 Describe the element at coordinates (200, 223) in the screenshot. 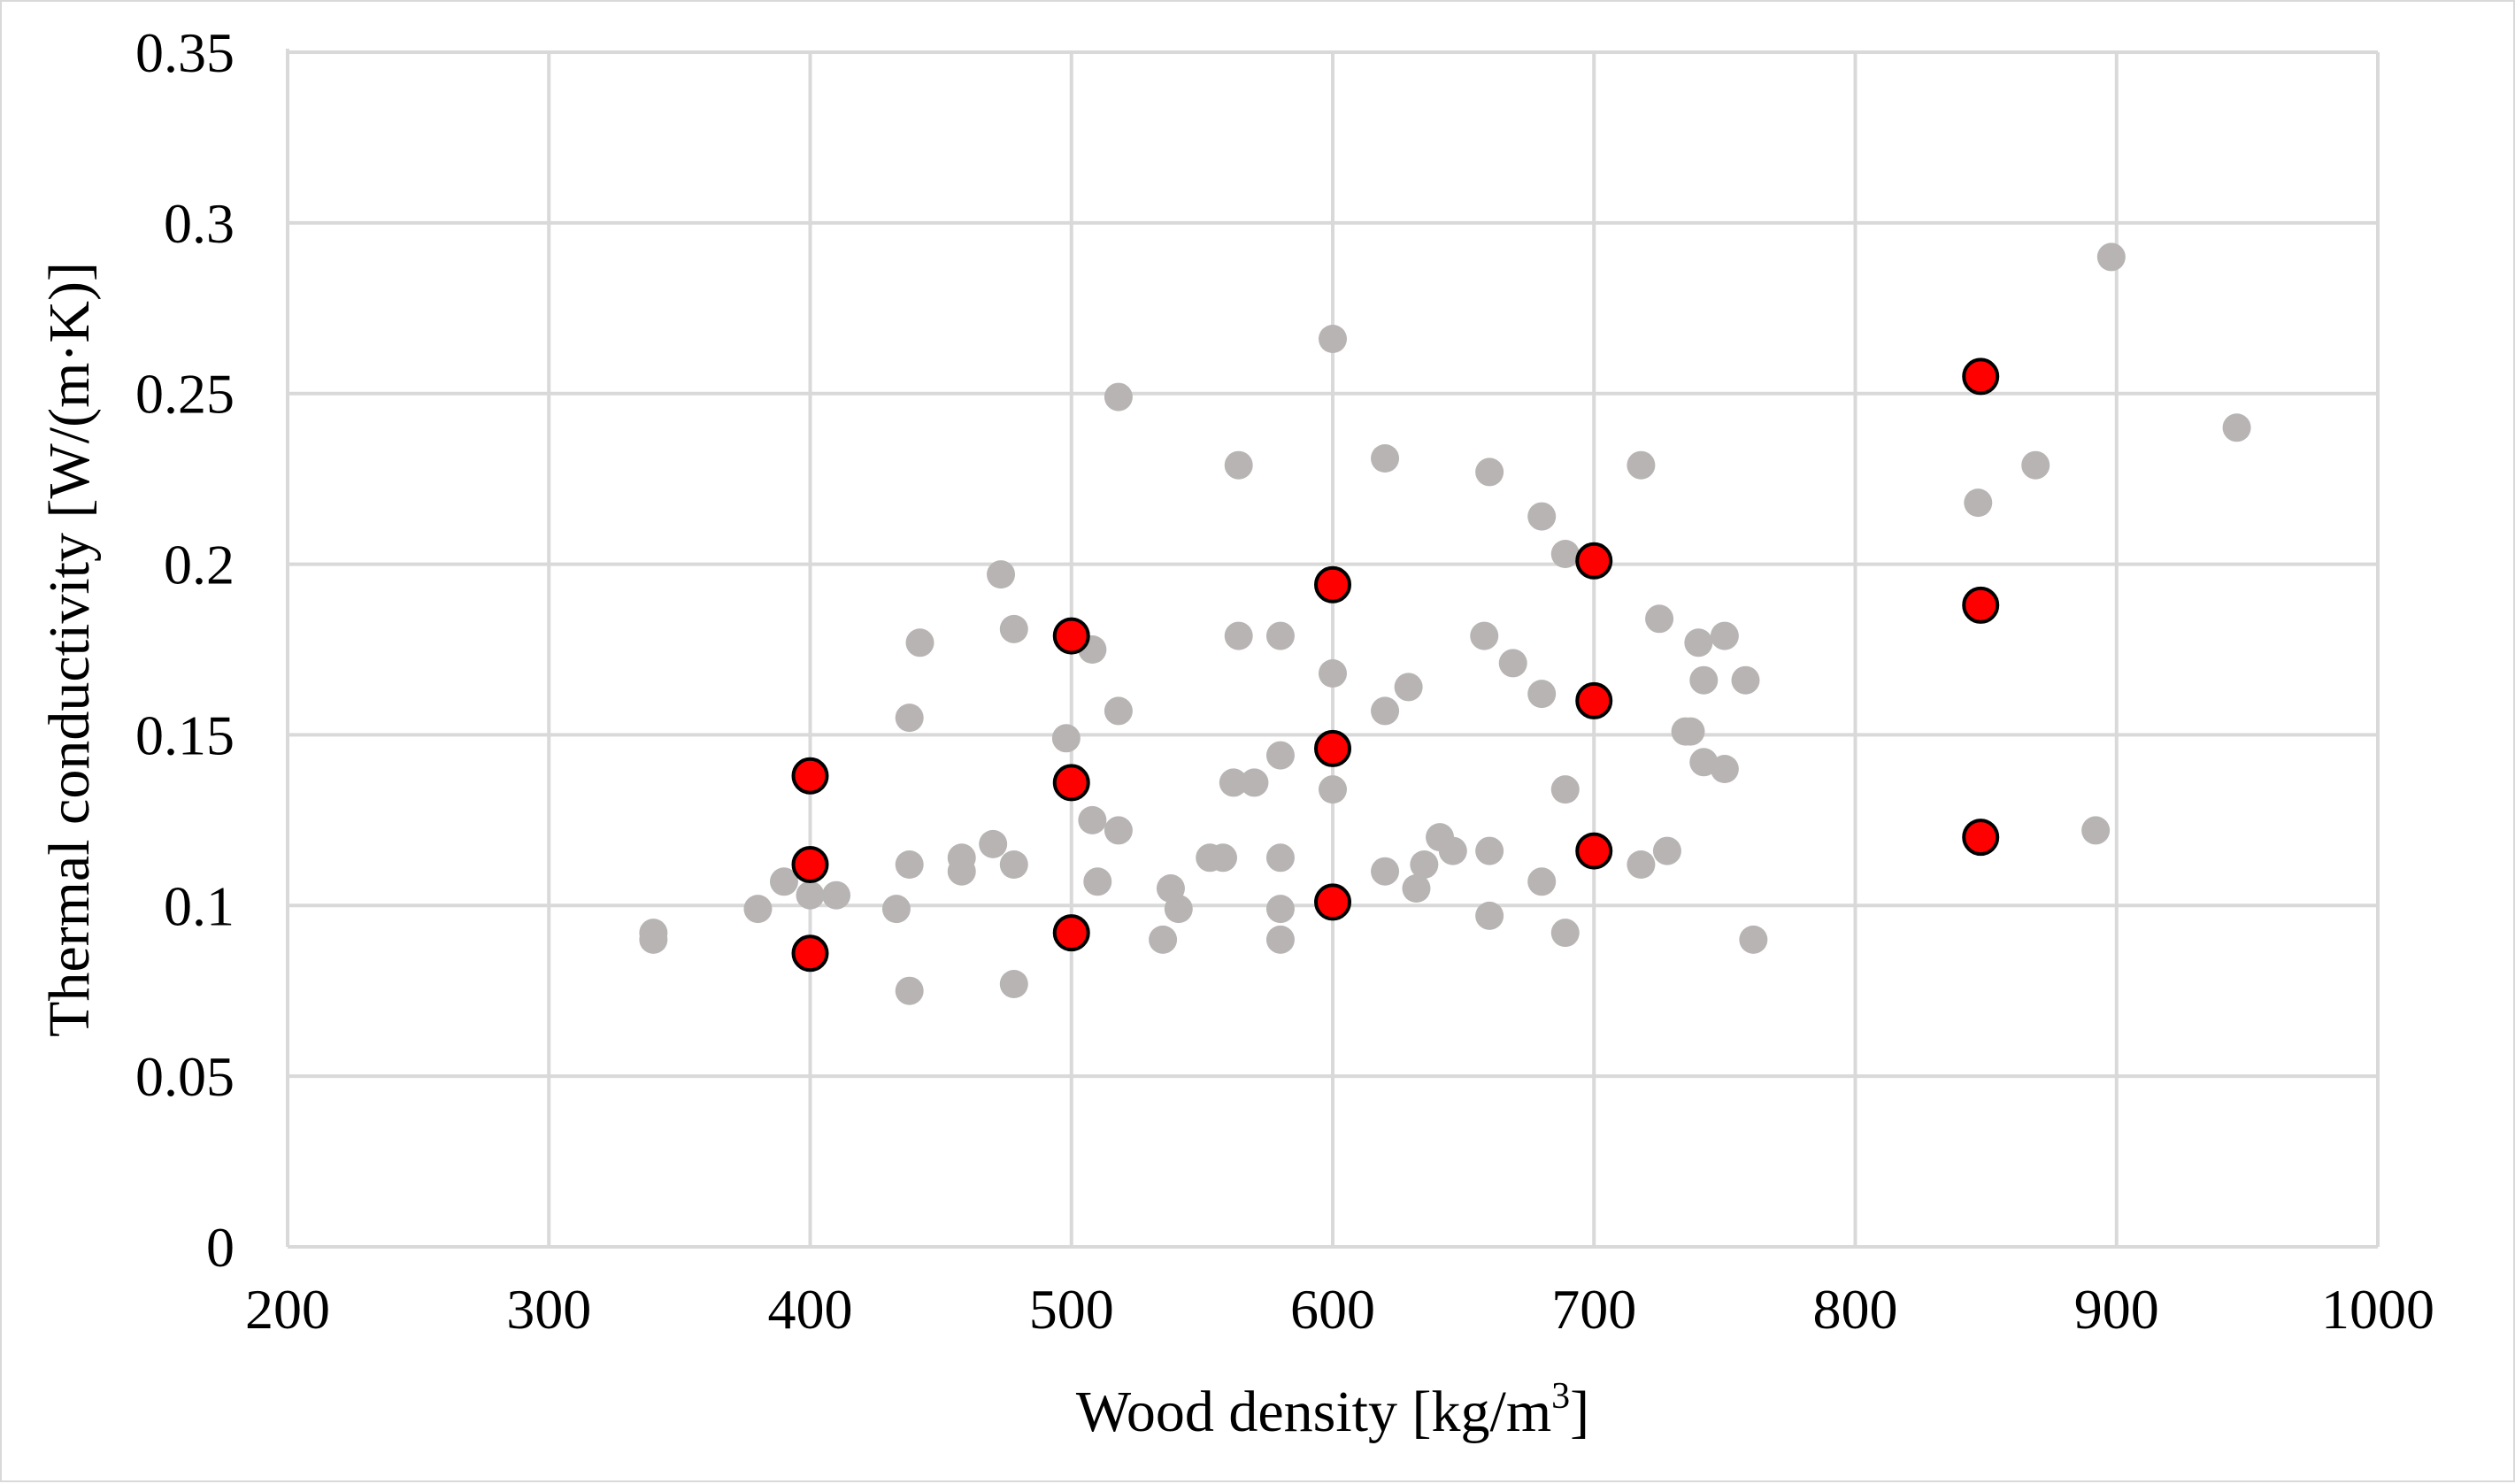

I see `y-tick-label: 0.3` at that location.